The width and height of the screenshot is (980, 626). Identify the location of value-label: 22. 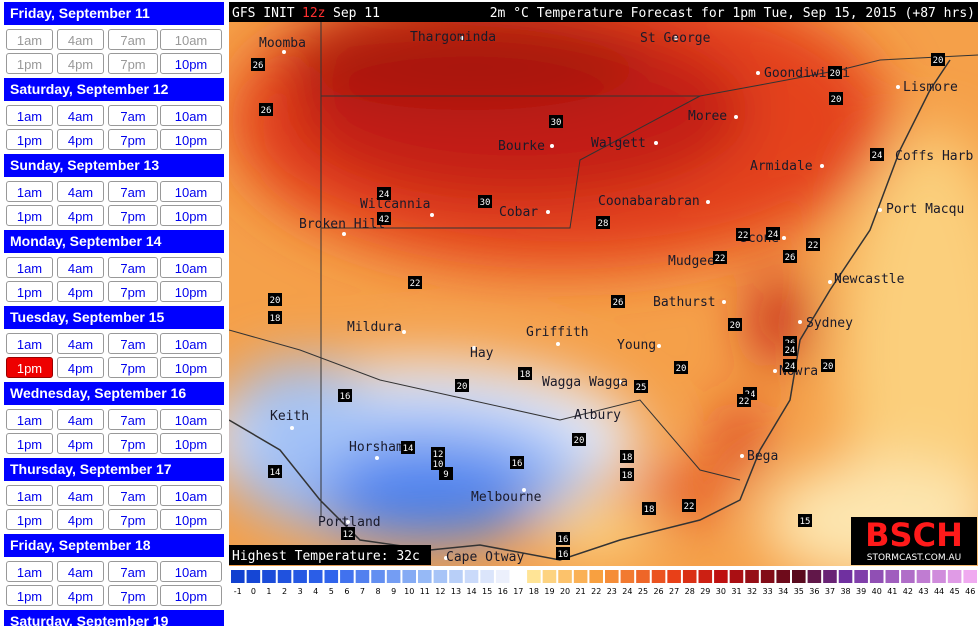
(813, 246).